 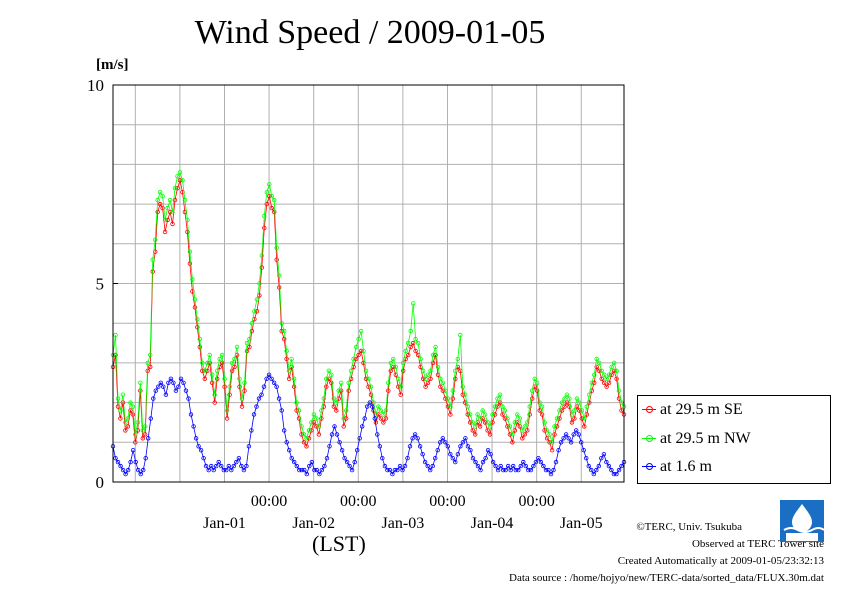 I want to click on y-tick-label: 5, so click(x=100, y=284).